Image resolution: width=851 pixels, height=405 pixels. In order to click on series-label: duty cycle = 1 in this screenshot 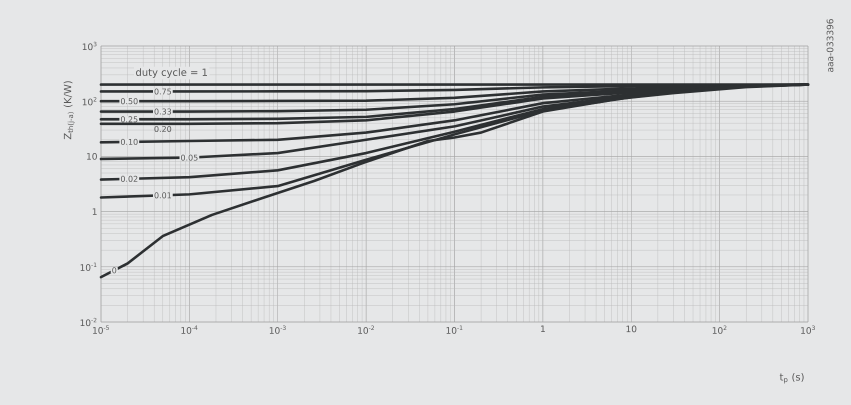, I will do `click(171, 73)`.